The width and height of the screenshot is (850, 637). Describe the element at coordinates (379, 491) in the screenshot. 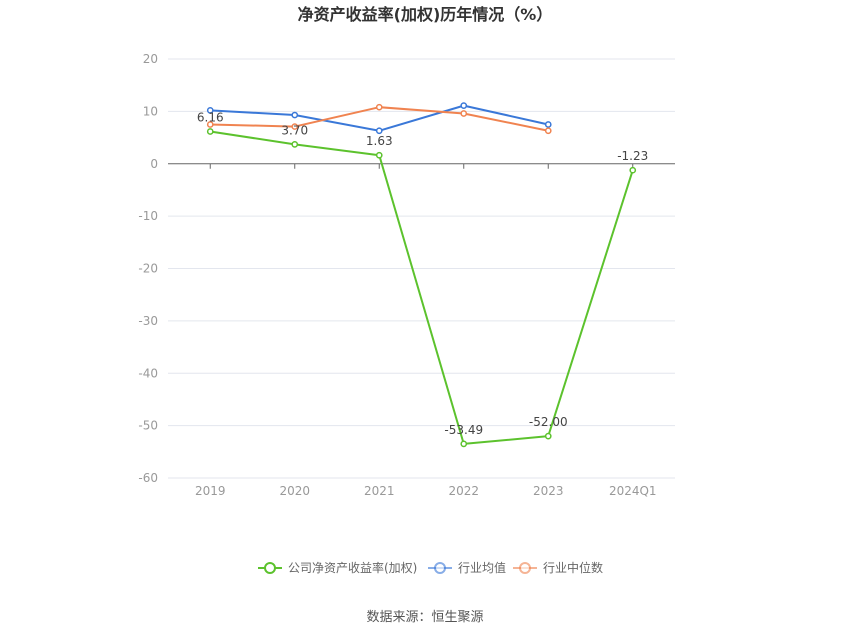

I see `x-tick-label: 2021` at that location.